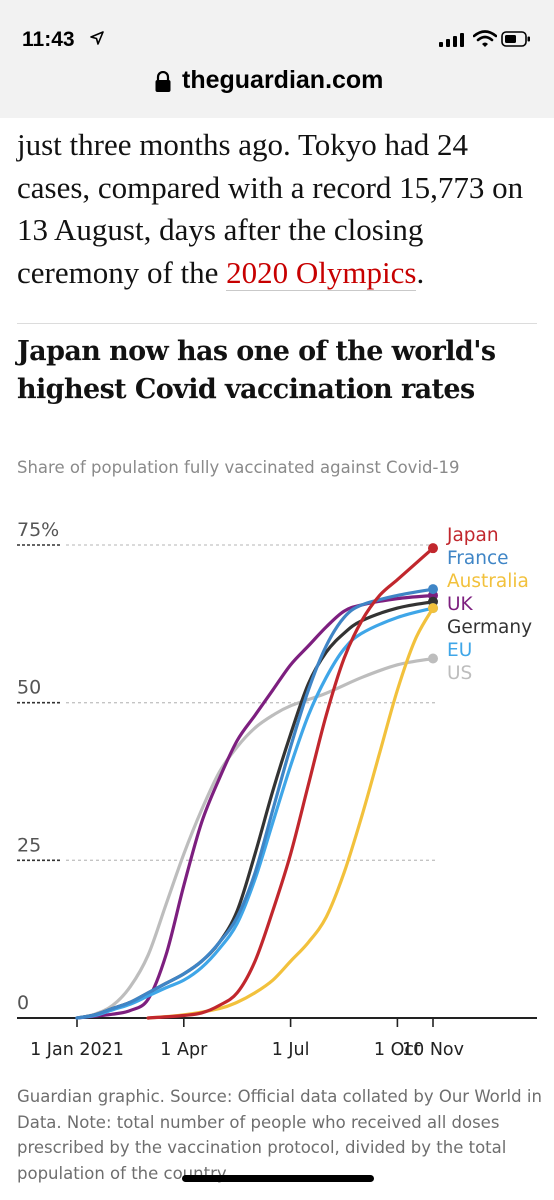  Describe the element at coordinates (184, 1050) in the screenshot. I see `x-tick-label: 1 Apr` at that location.